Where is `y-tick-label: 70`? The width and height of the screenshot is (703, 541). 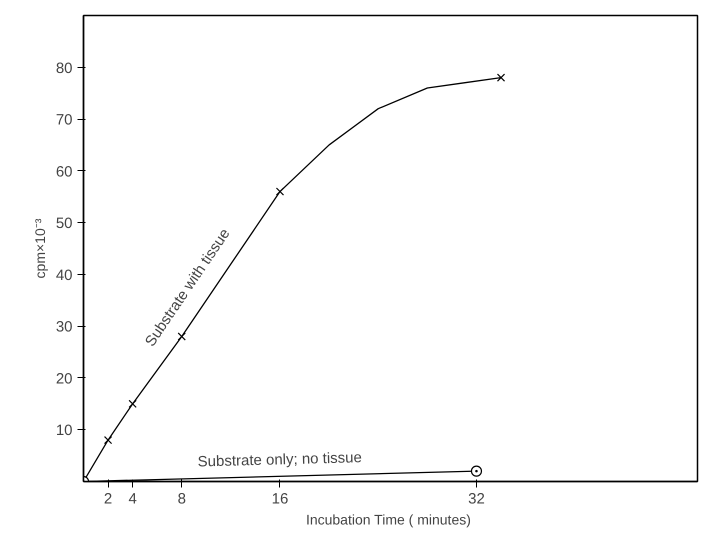 y-tick-label: 70 is located at coordinates (64, 120).